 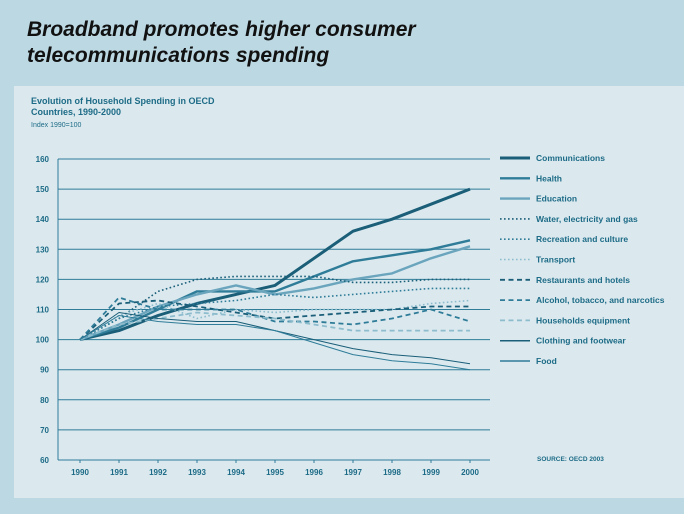 I want to click on series-line-recreation-and-culture, so click(x=274, y=314).